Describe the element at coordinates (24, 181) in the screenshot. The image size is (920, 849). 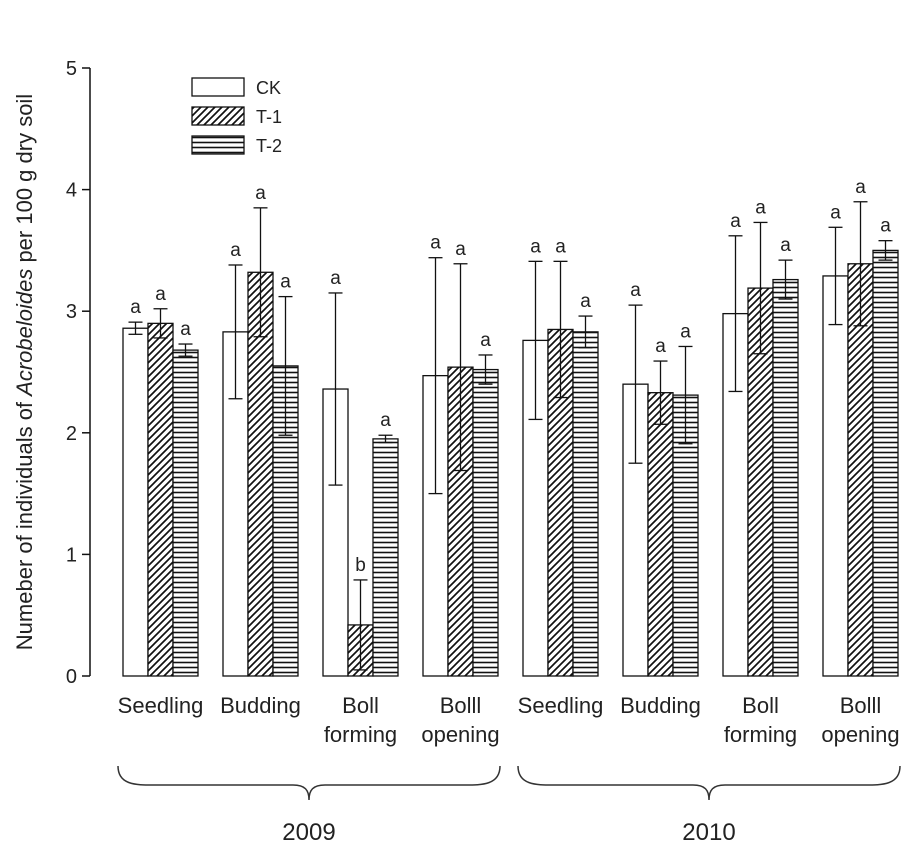
I see `y-axis-title-text-2: per 100 g dry soil` at that location.